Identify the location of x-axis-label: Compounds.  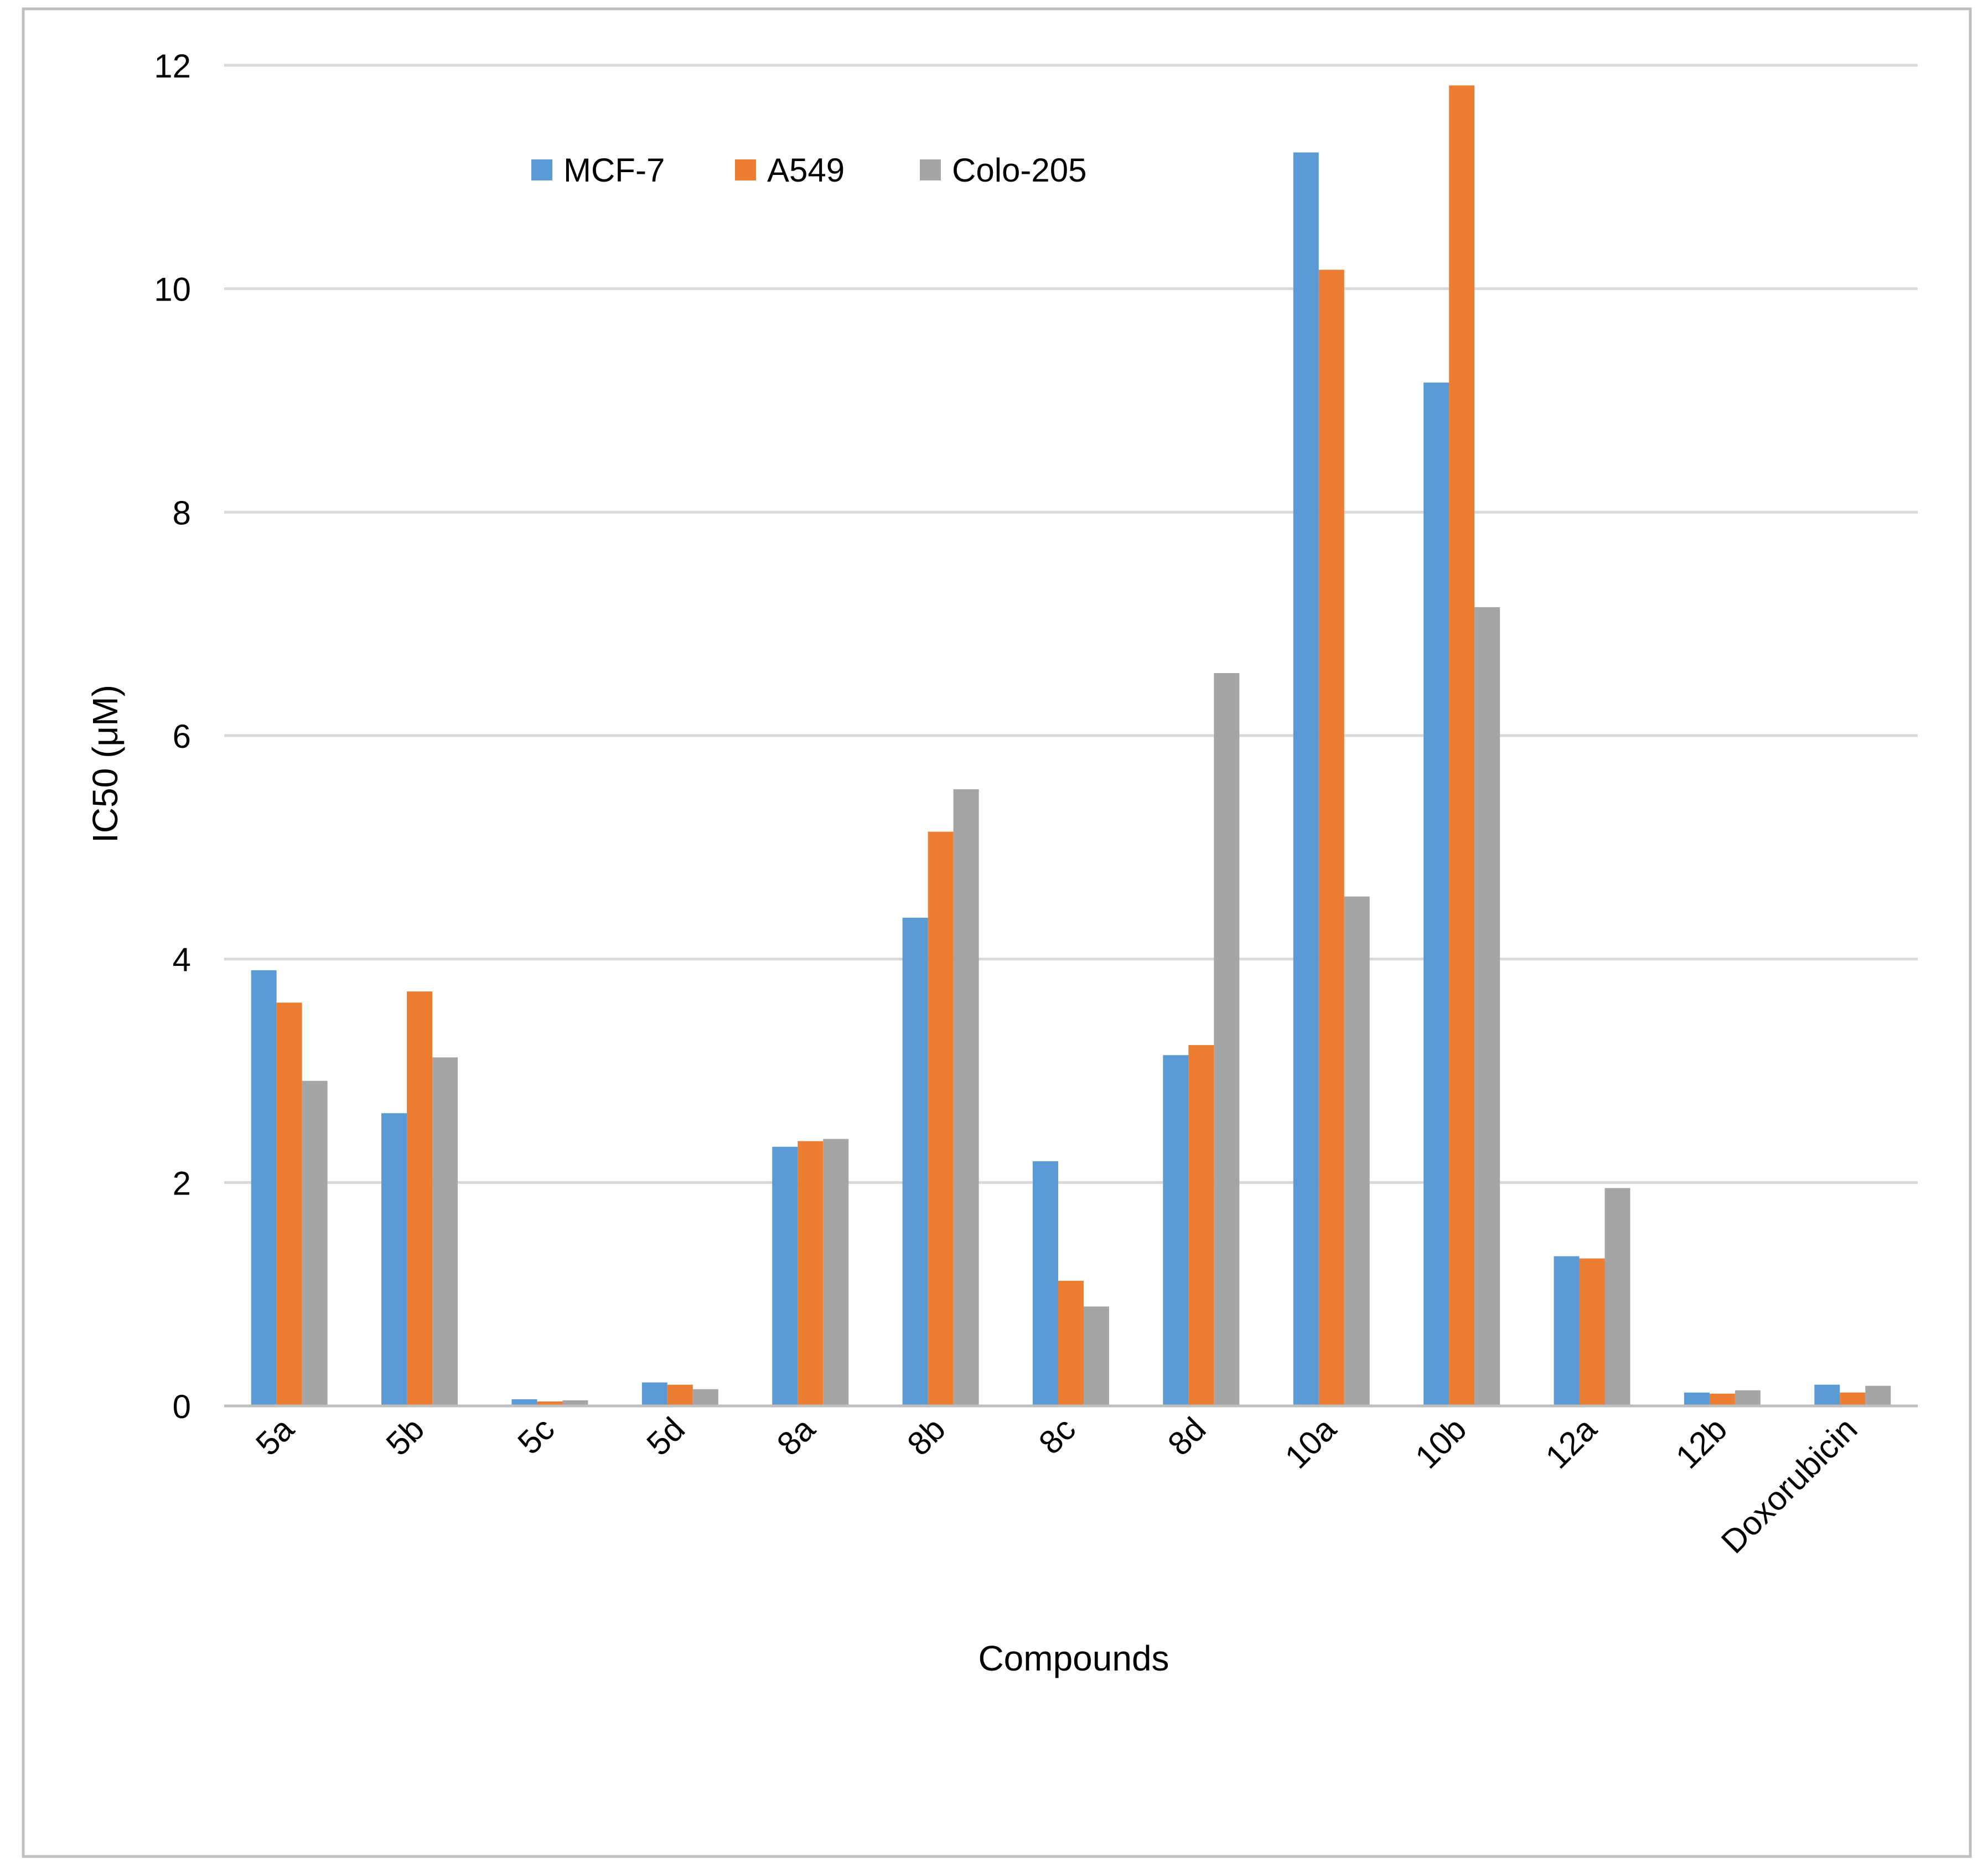
(1074, 1658).